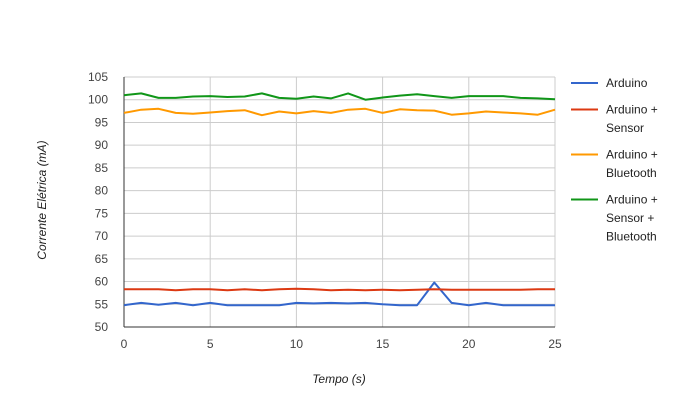  Describe the element at coordinates (102, 282) in the screenshot. I see `y-tick-label: 60` at that location.